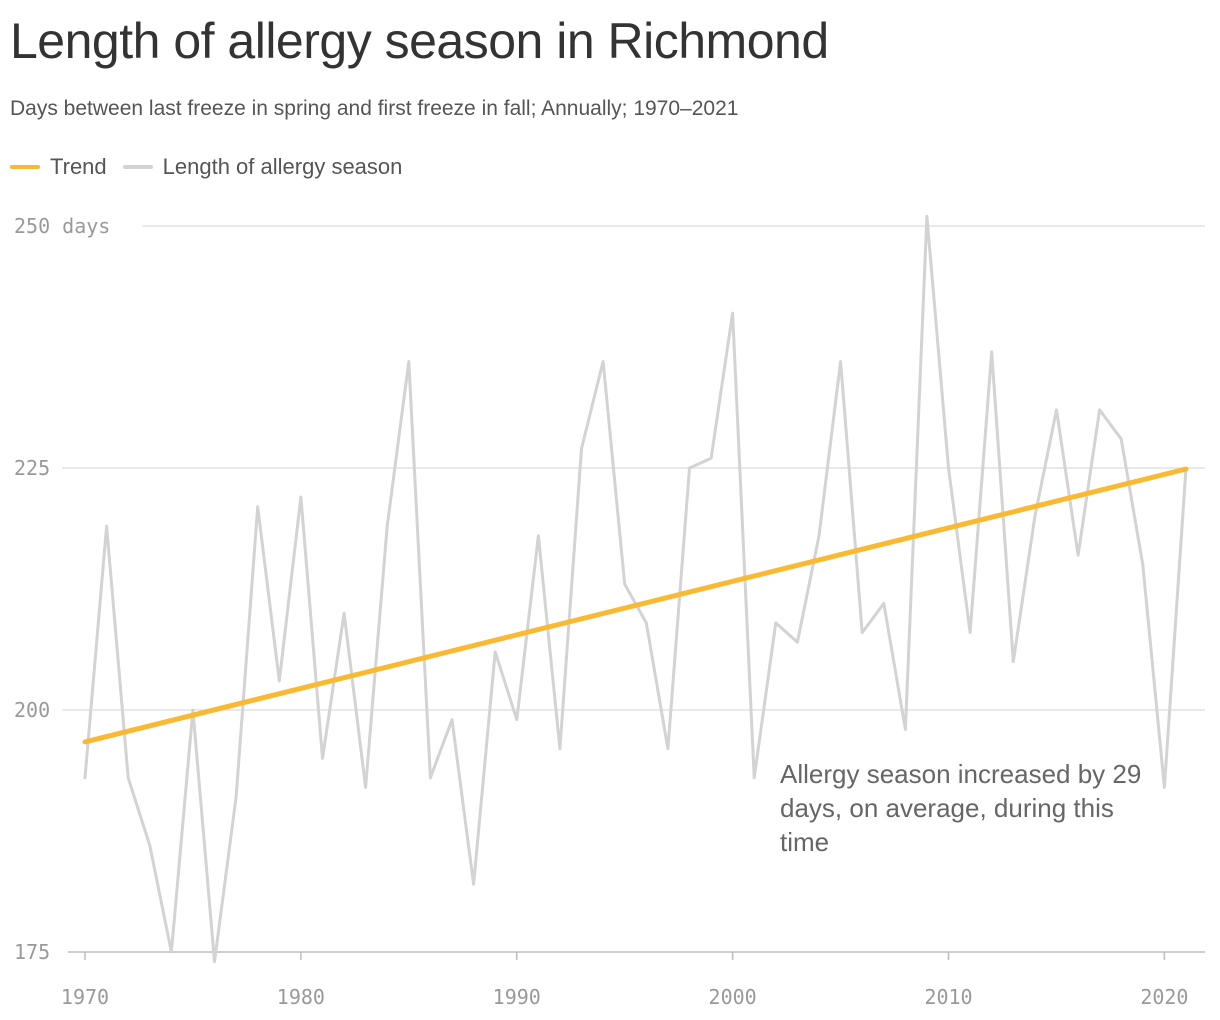 The image size is (1220, 1020). I want to click on x-tick-label: 1980, so click(301, 997).